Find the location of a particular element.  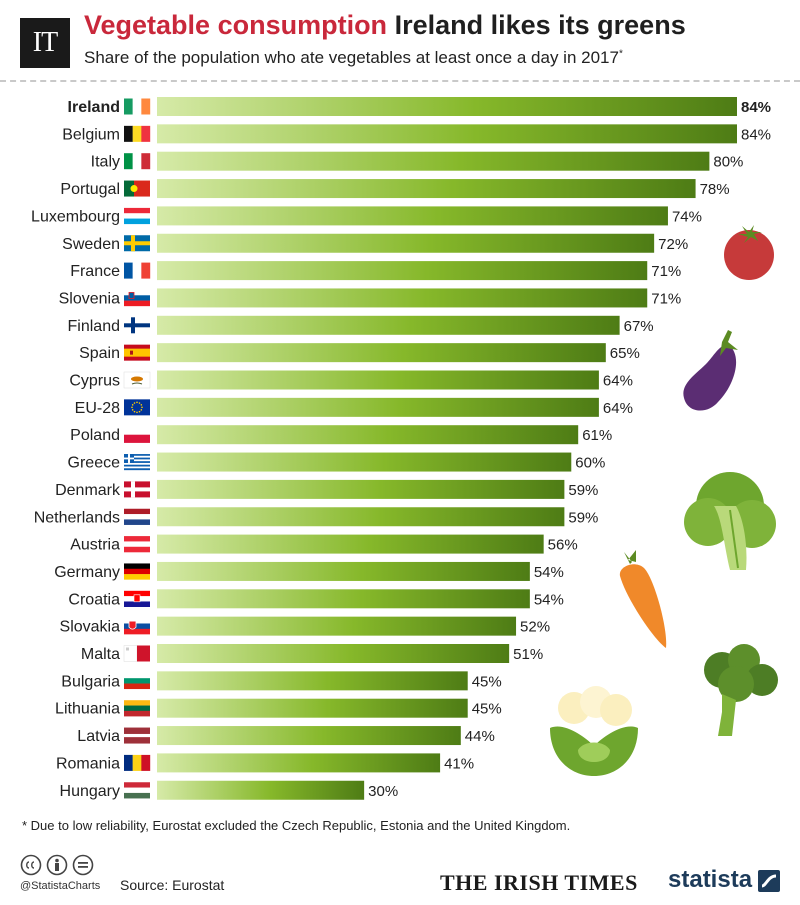

malta-flag is located at coordinates (136, 653).